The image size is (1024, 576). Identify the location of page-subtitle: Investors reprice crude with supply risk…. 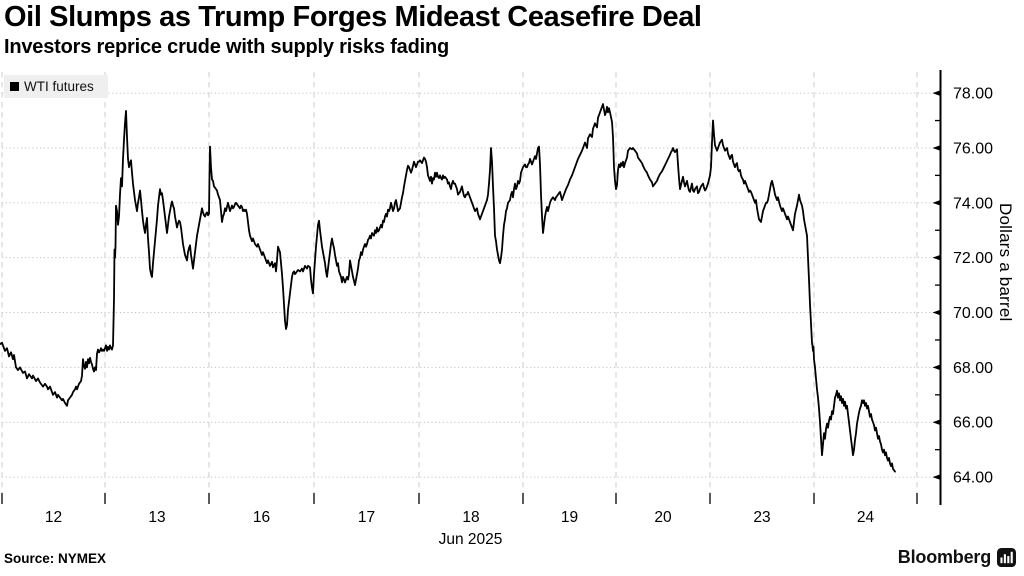
(226, 47).